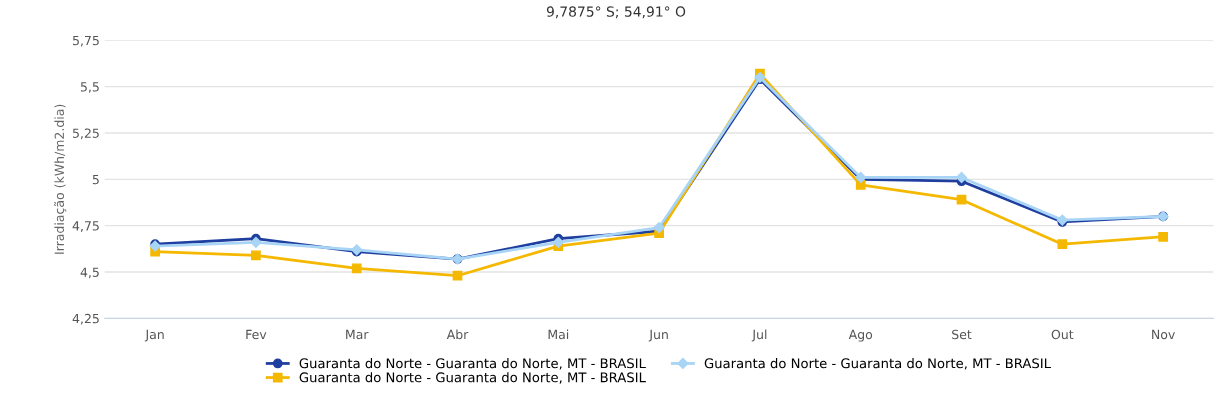 The width and height of the screenshot is (1232, 403). Describe the element at coordinates (658, 335) in the screenshot. I see `x-tick-label: Jun` at that location.